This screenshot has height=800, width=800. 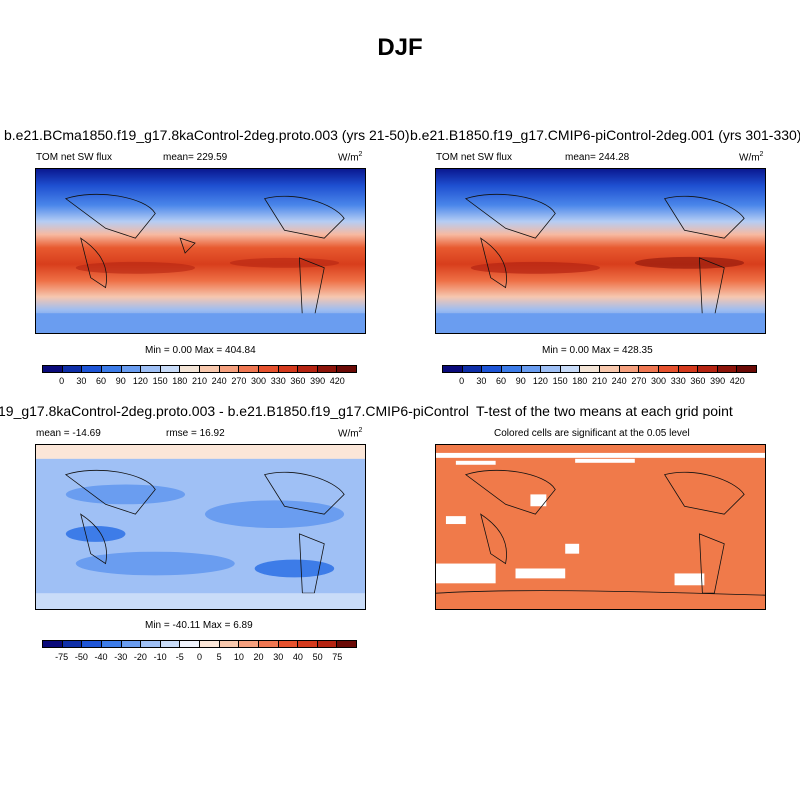 What do you see at coordinates (599, 381) in the screenshot?
I see `colorbar-abs-2-tick-label: 210` at bounding box center [599, 381].